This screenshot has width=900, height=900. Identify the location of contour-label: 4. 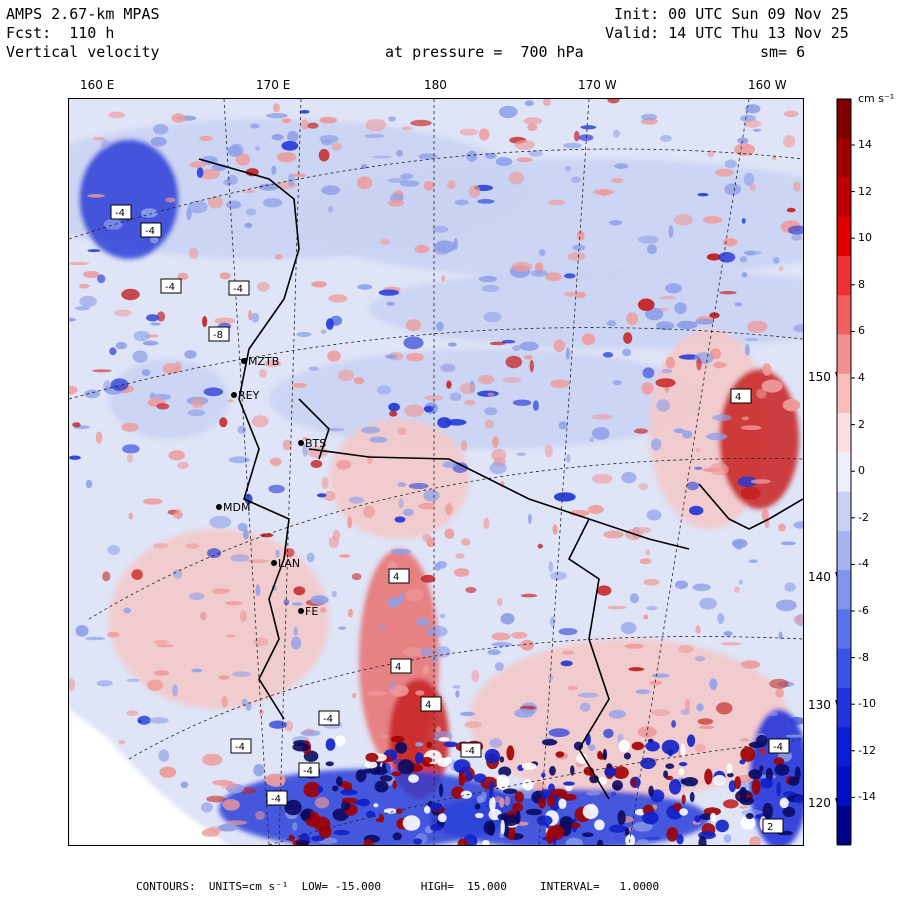
(428, 705).